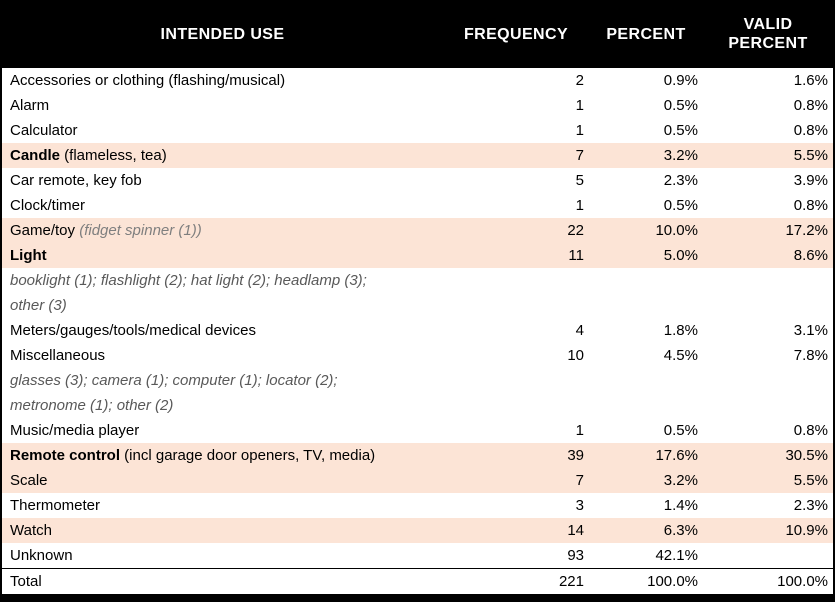 The width and height of the screenshot is (835, 602). I want to click on percent-cell: 1.8%, so click(680, 330).